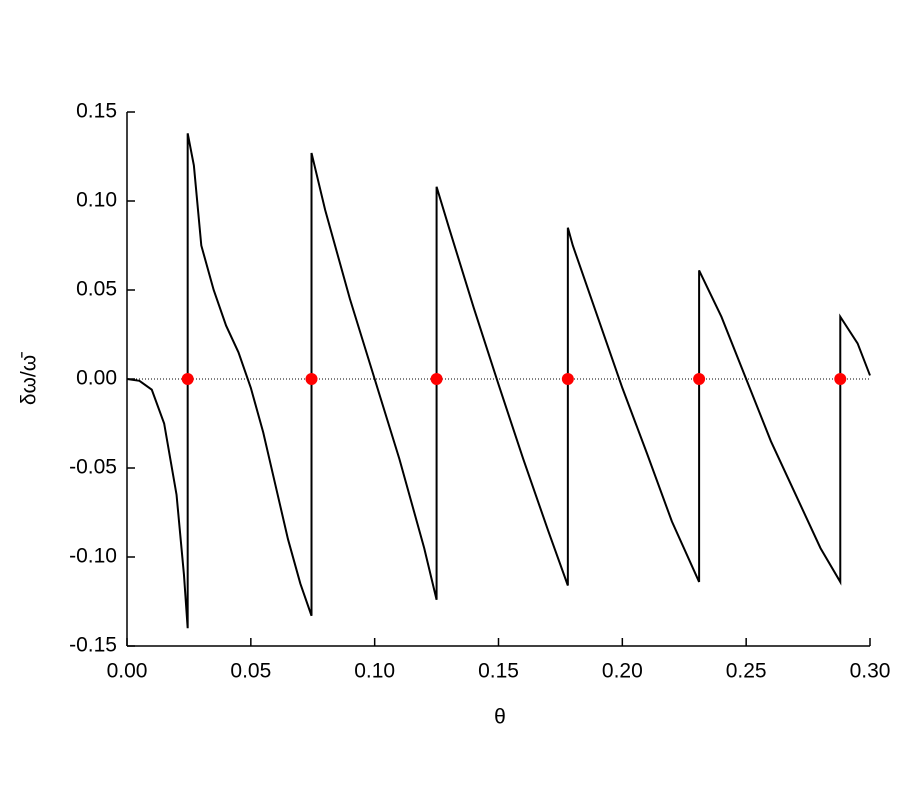 The height and width of the screenshot is (800, 900). What do you see at coordinates (622, 671) in the screenshot?
I see `x-tick-label: 0.20` at bounding box center [622, 671].